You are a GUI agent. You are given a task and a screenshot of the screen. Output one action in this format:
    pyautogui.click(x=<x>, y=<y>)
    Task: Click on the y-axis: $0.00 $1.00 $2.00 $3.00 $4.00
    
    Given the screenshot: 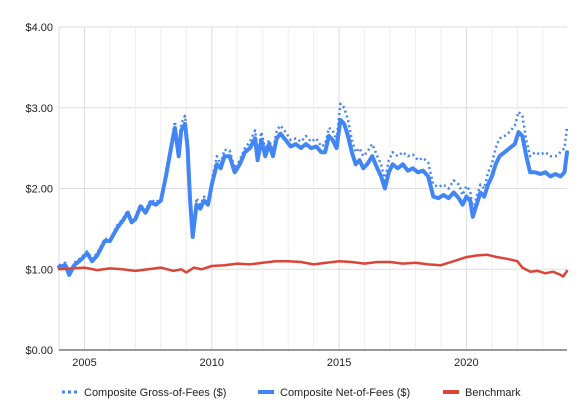 What is the action you would take?
    pyautogui.click(x=39, y=189)
    